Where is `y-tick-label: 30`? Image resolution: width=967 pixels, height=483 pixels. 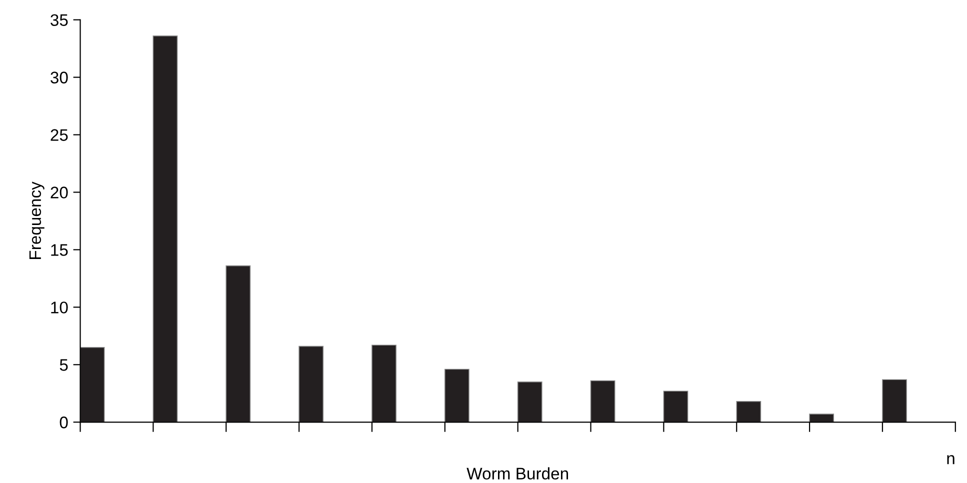 y-tick-label: 30 is located at coordinates (59, 78).